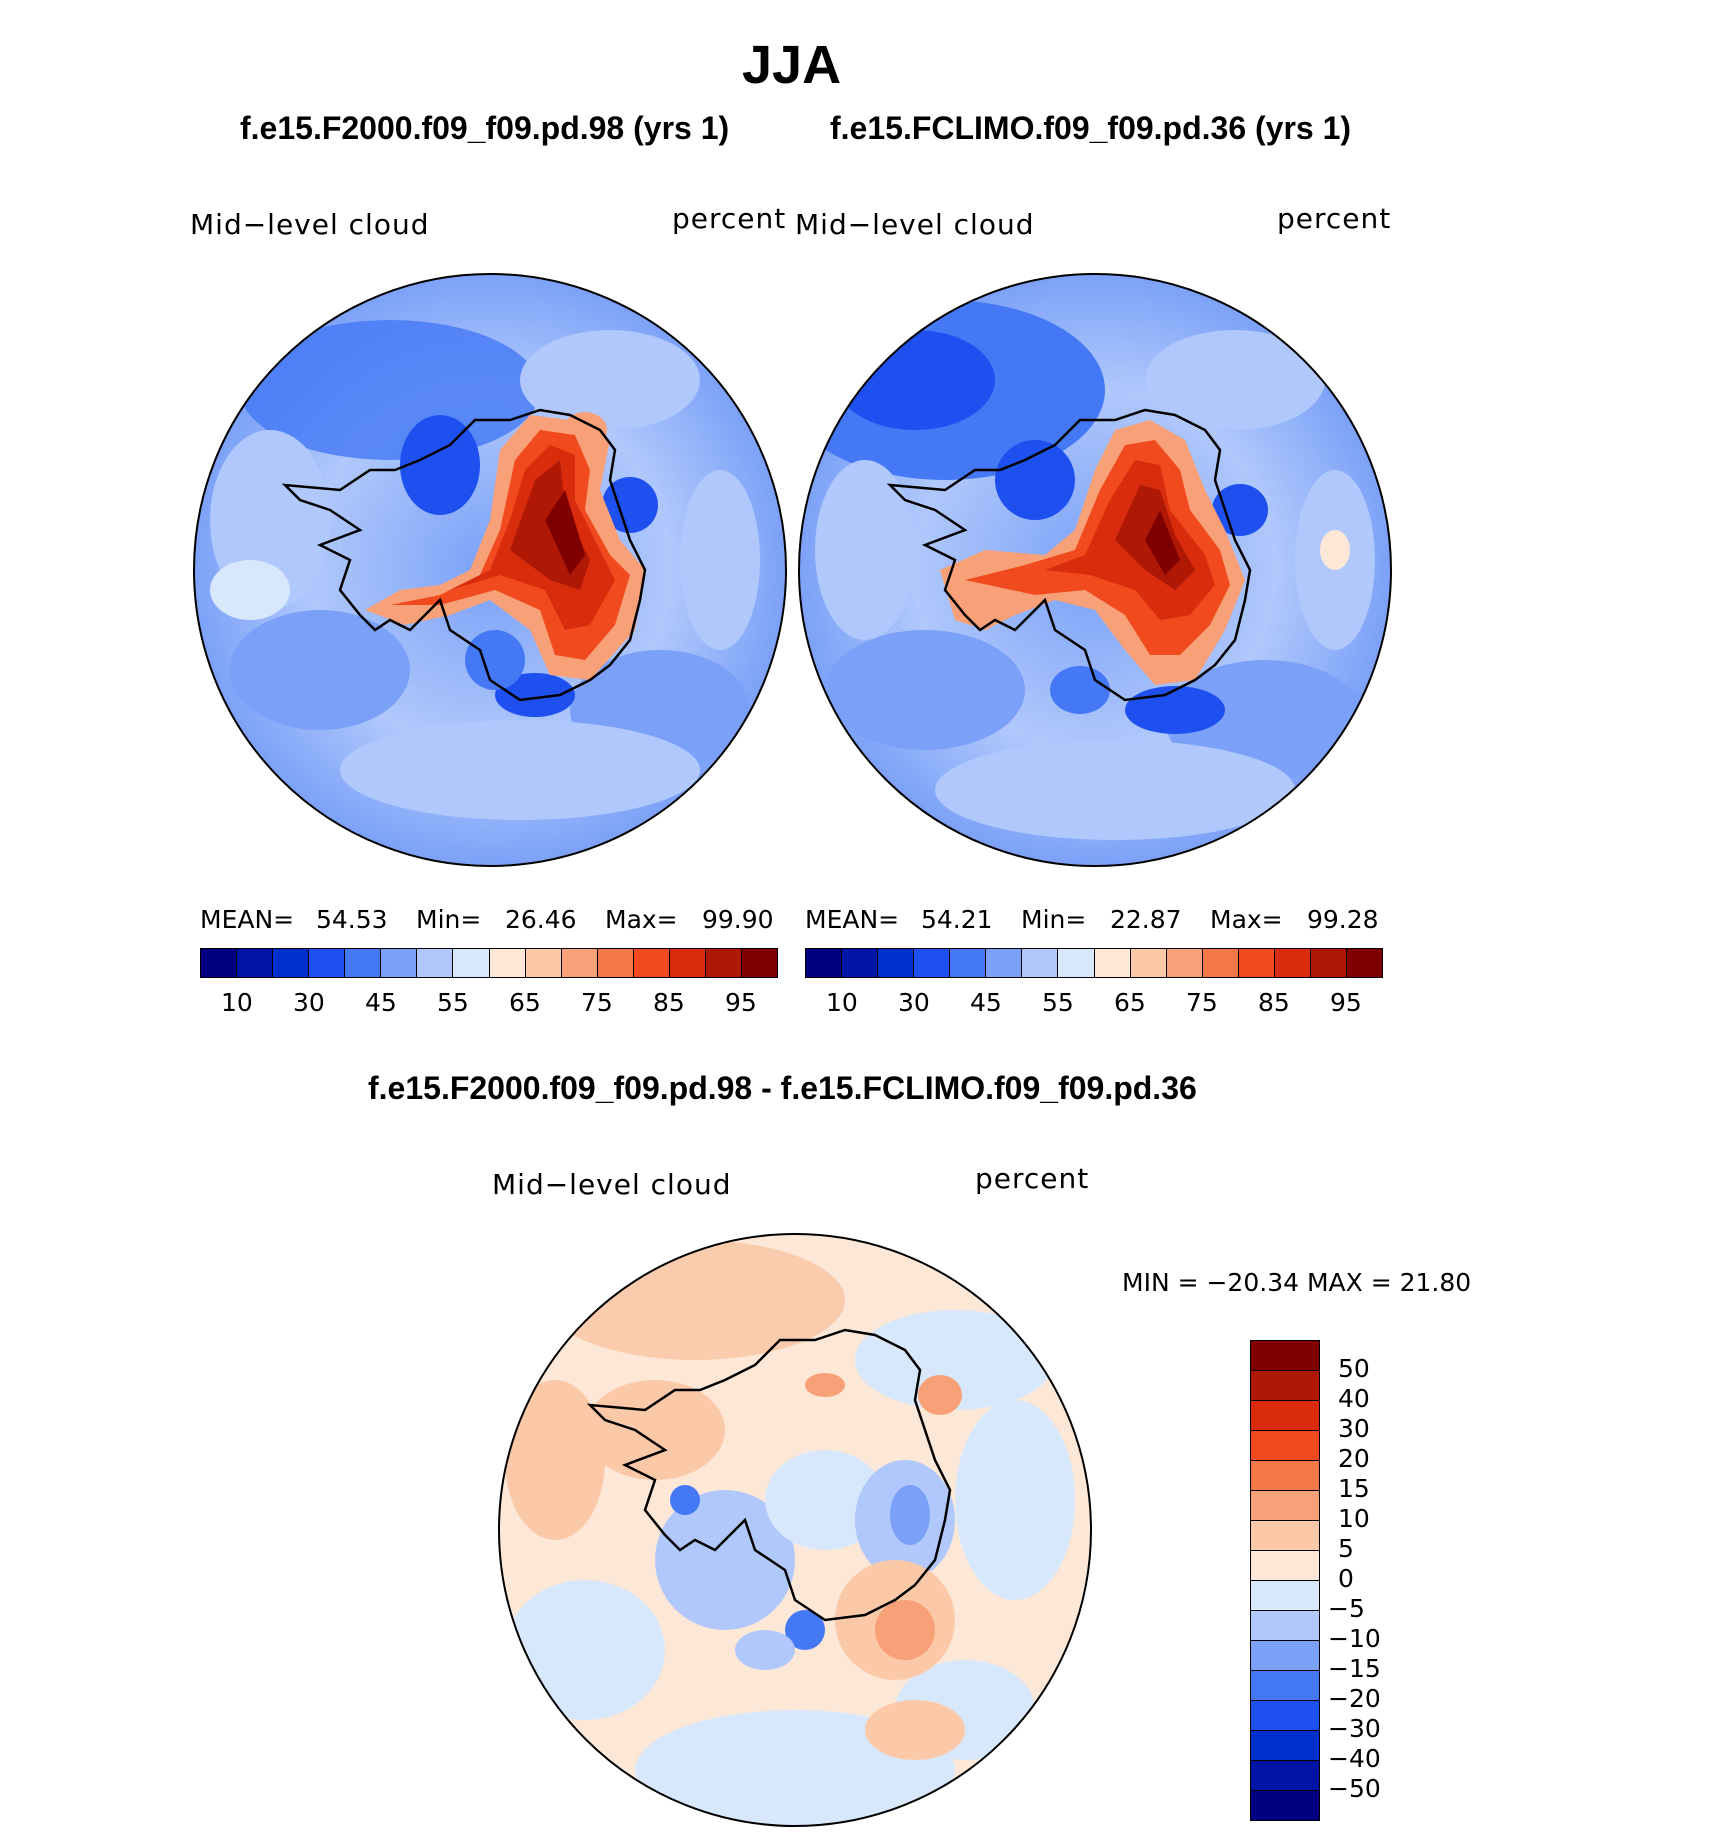 The height and width of the screenshot is (1839, 1710). What do you see at coordinates (1354, 1668) in the screenshot?
I see `colorbar-tick-label: −15` at bounding box center [1354, 1668].